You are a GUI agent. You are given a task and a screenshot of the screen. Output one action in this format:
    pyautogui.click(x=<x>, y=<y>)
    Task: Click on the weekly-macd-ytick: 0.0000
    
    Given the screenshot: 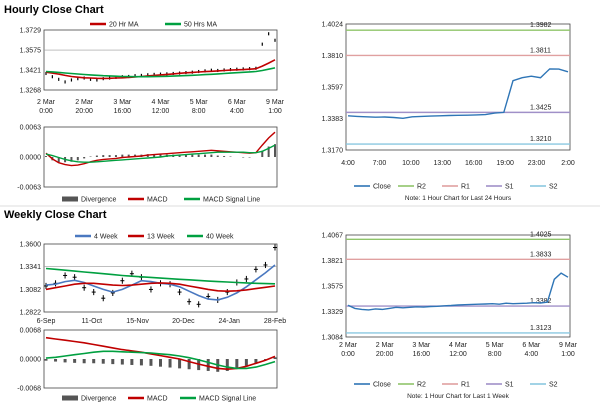 What is the action you would take?
    pyautogui.click(x=31, y=360)
    